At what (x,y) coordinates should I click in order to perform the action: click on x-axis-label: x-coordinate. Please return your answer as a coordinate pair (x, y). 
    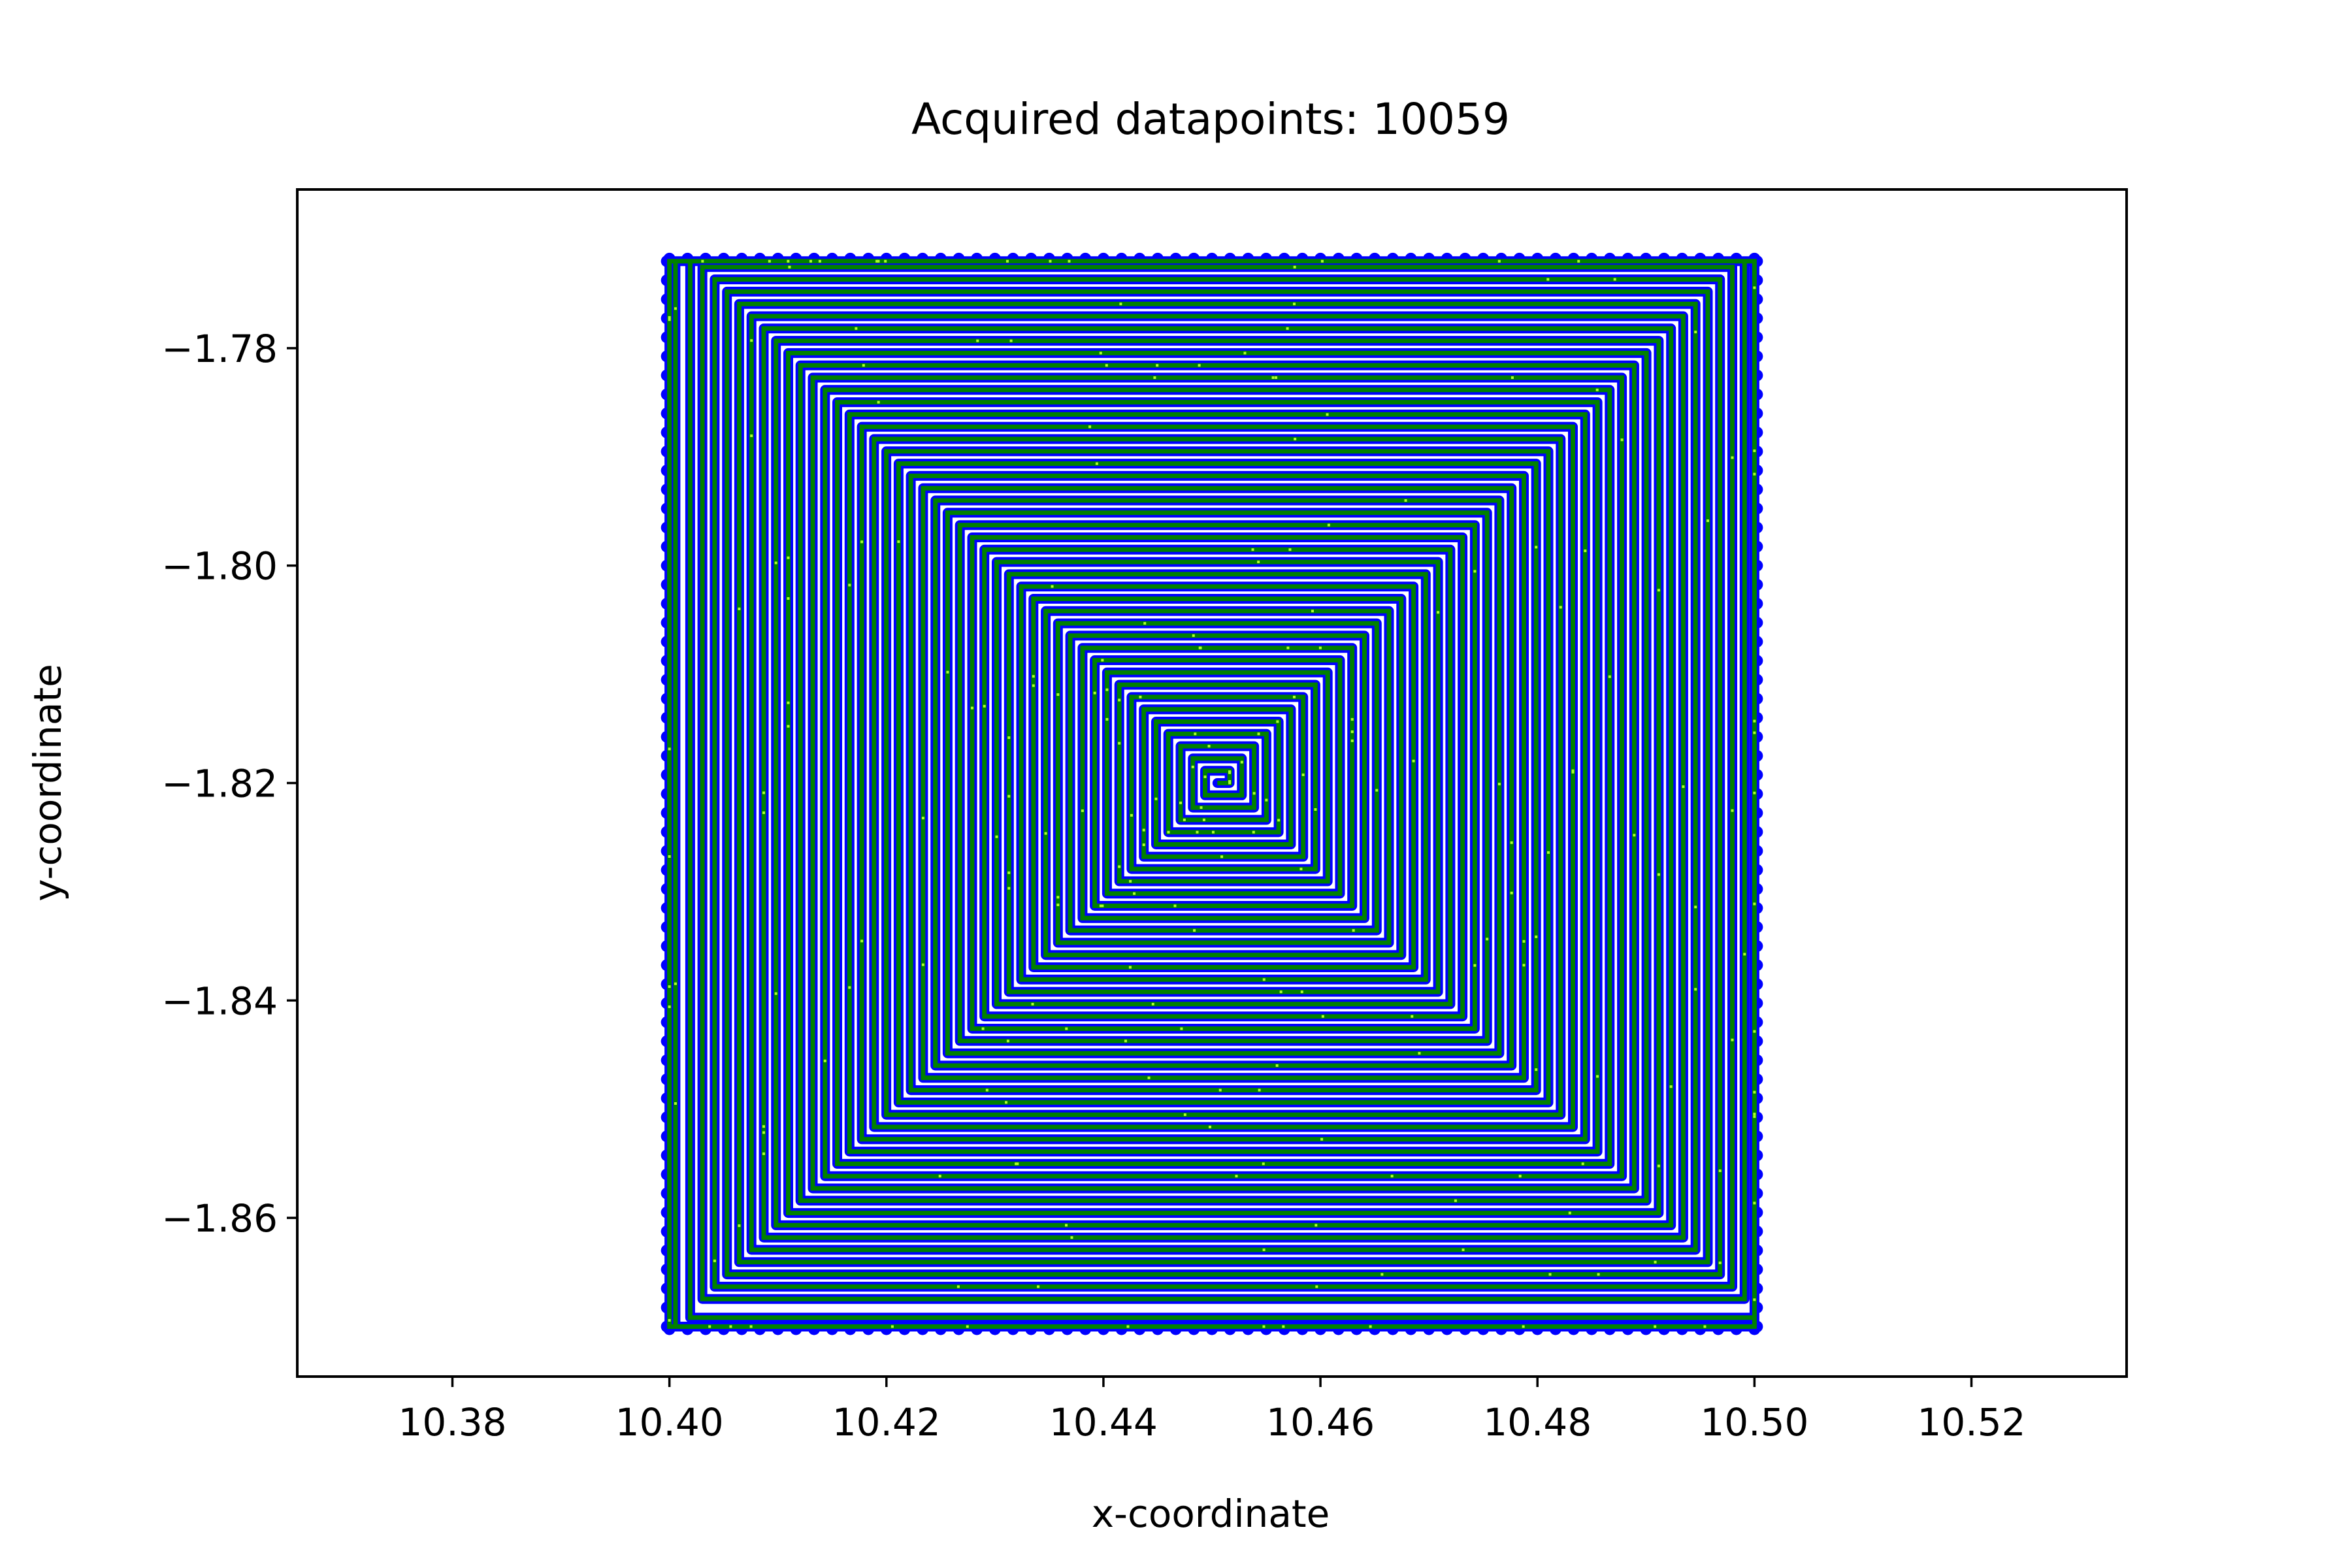
    Looking at the image, I should click on (1211, 1514).